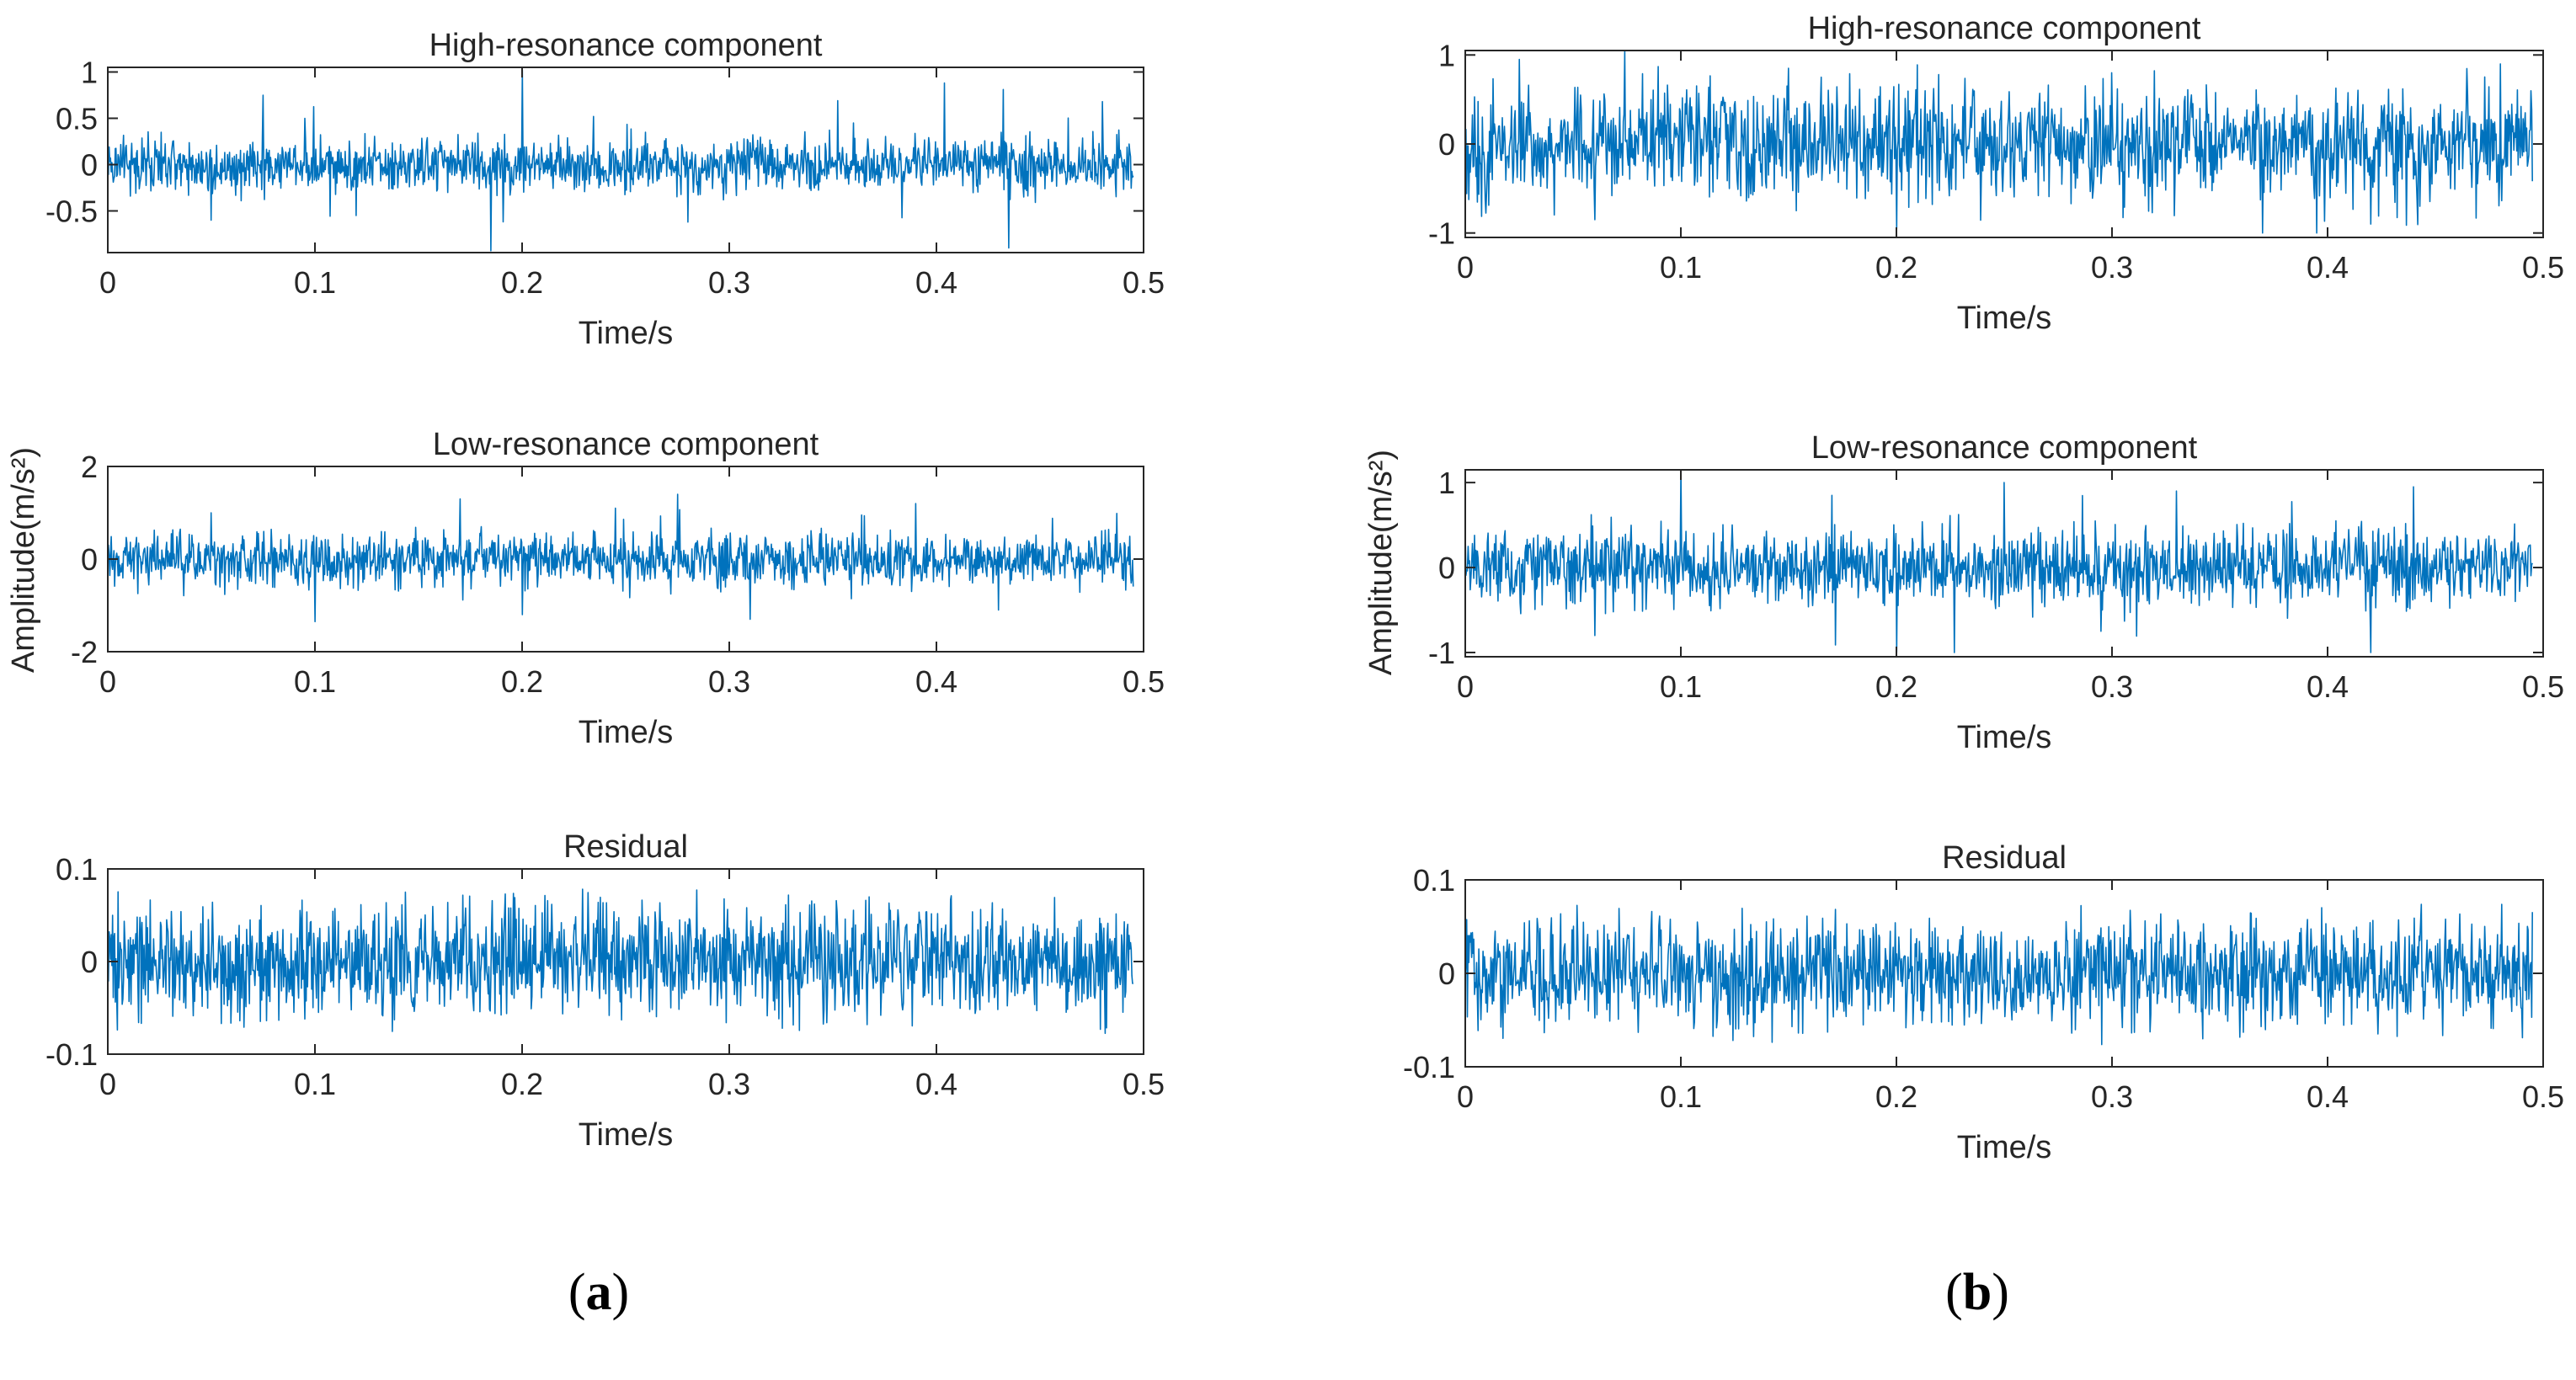 Image resolution: width=2576 pixels, height=1380 pixels. I want to click on y-tick-label: 2, so click(89, 467).